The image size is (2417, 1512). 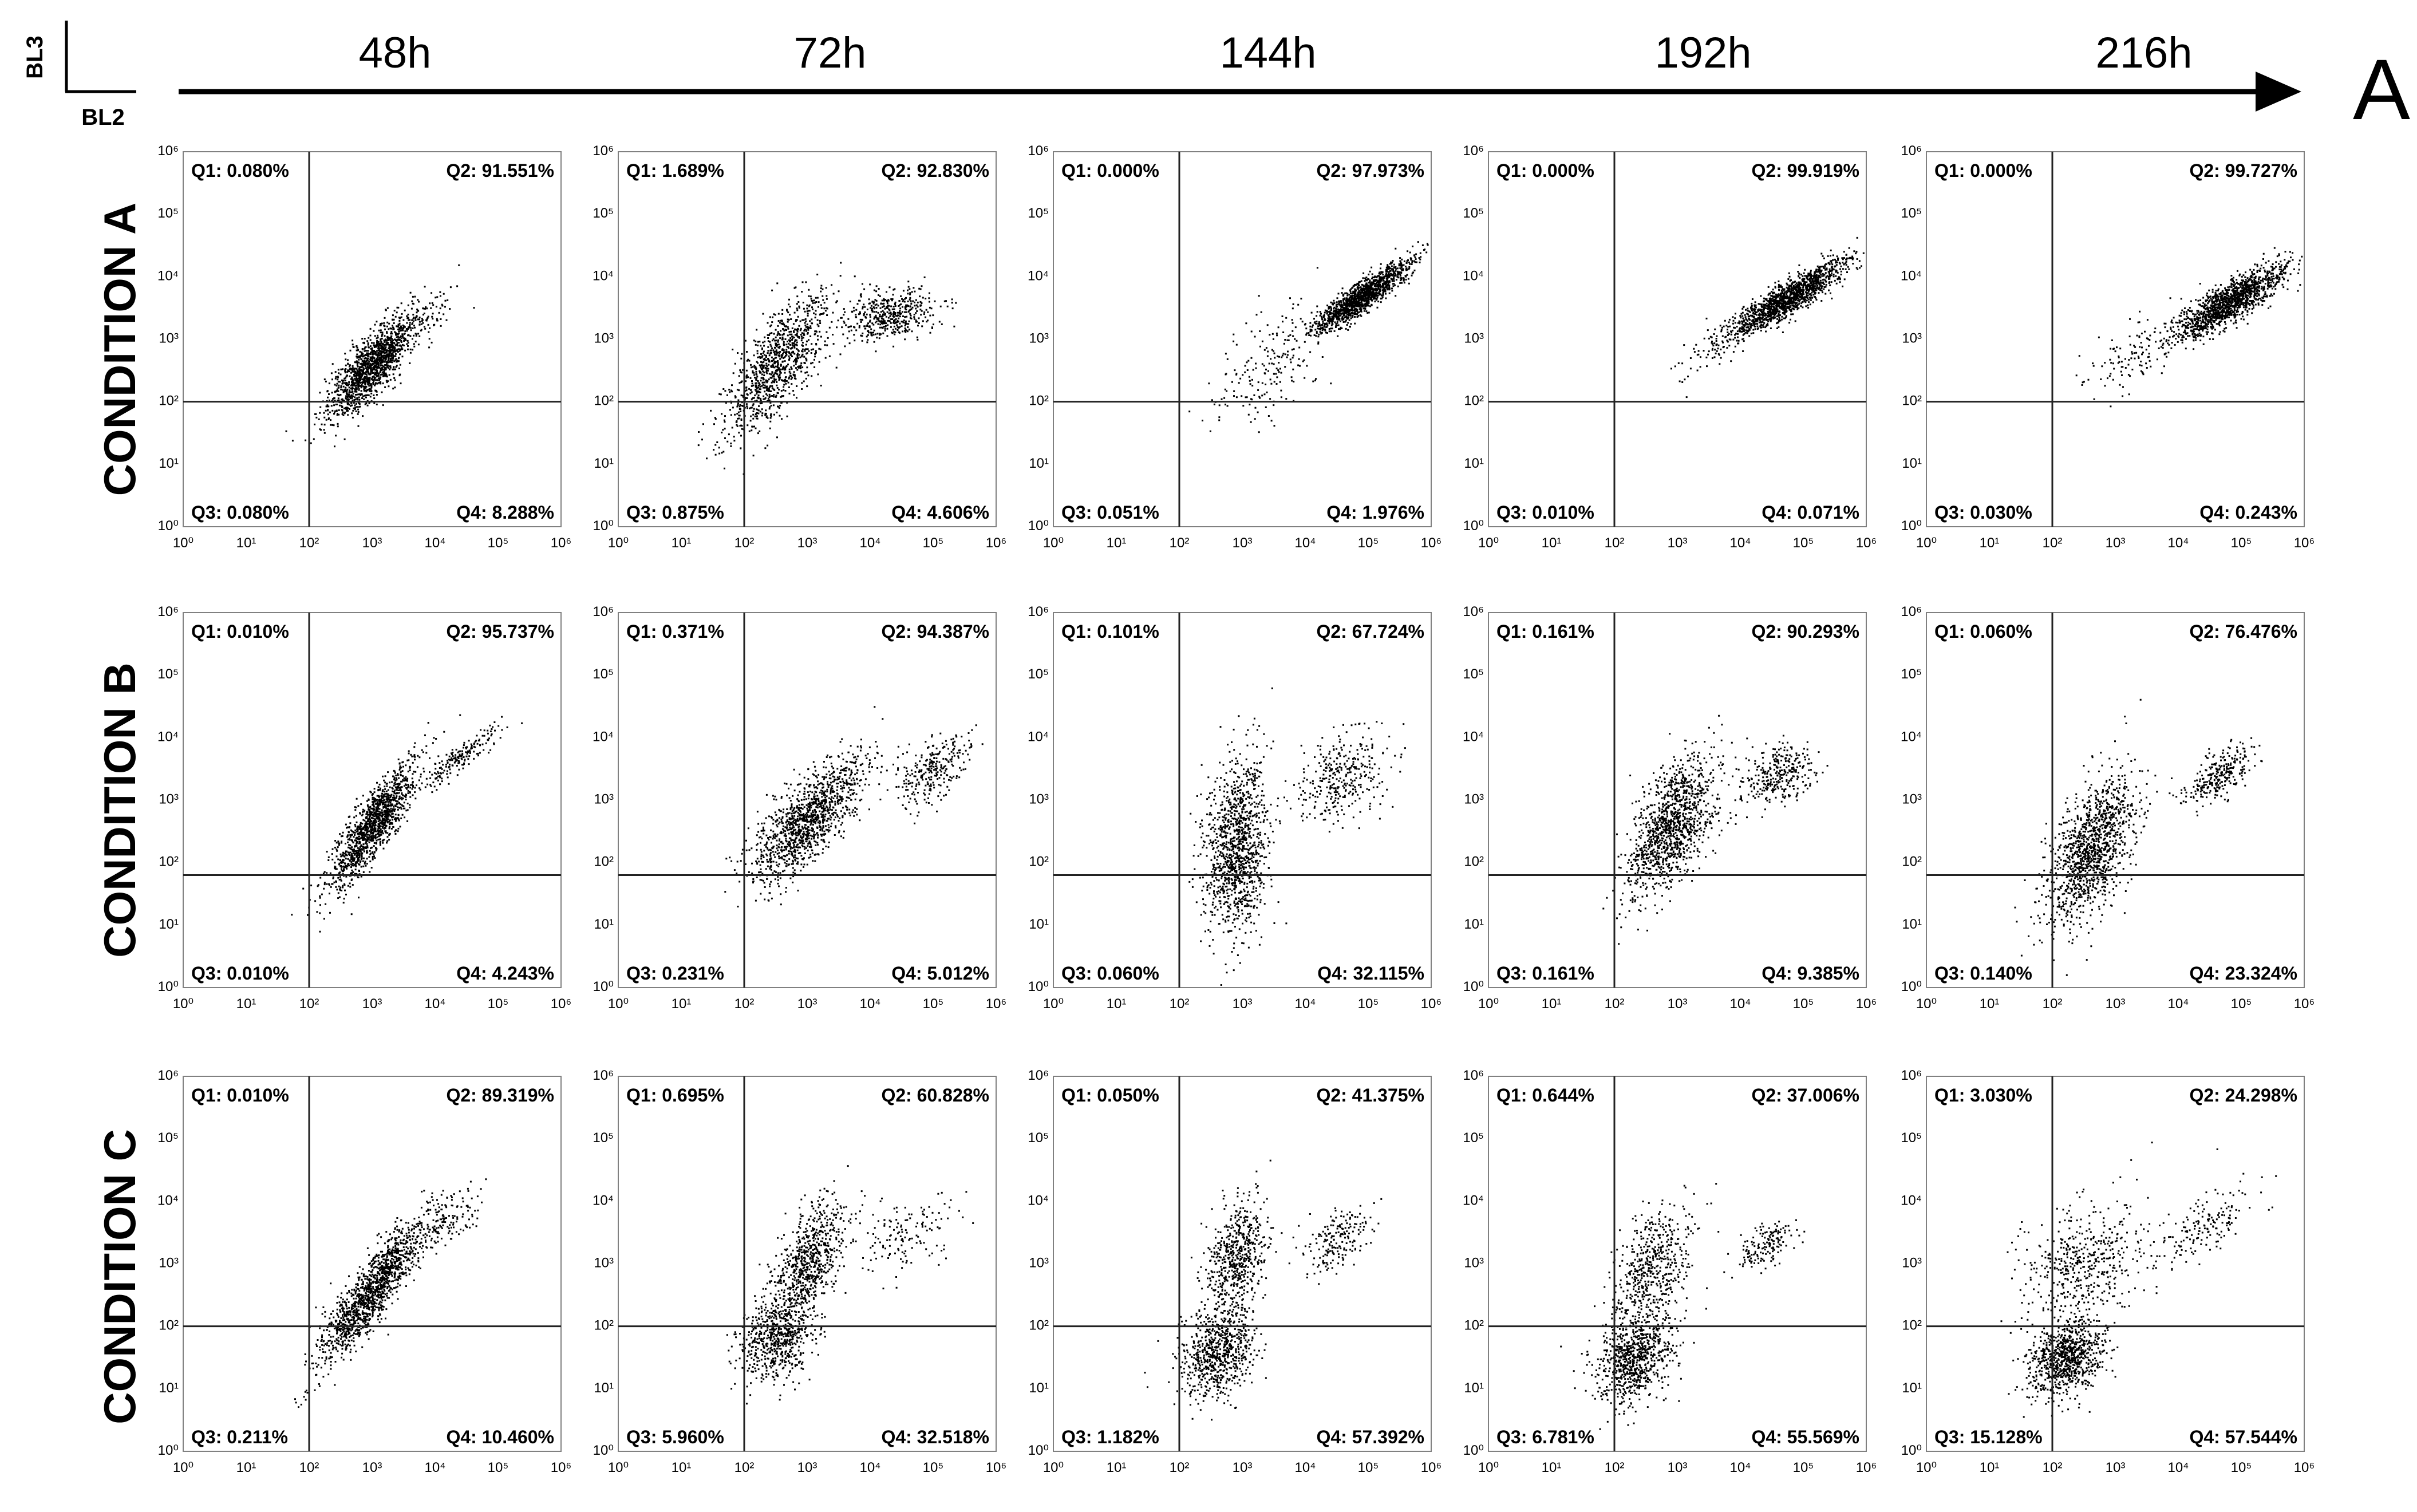 What do you see at coordinates (675, 631) in the screenshot?
I see `quadrant-label-q1: Q1: 0.371%` at bounding box center [675, 631].